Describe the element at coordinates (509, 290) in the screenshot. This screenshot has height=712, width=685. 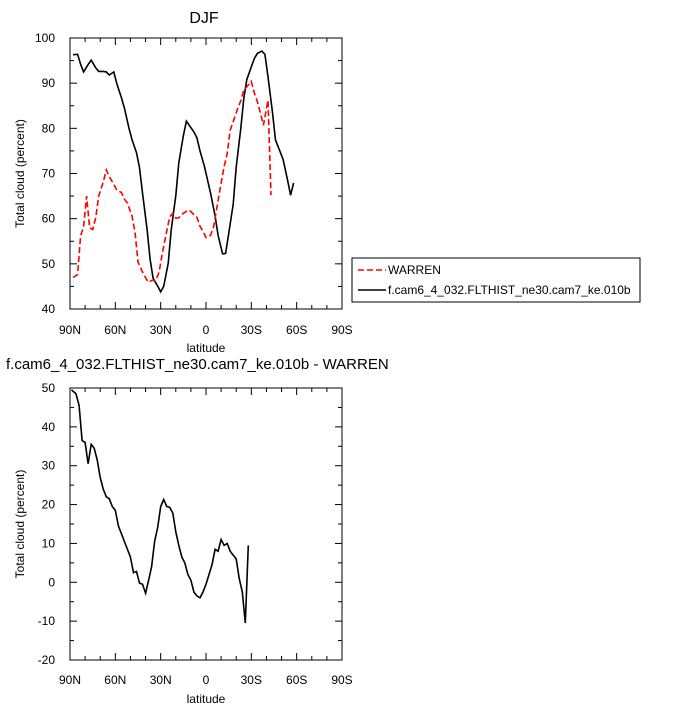
I see `legend-label-model: f.cam6_4_032.FLTHIST_ne30.cam7_ke.010b` at that location.